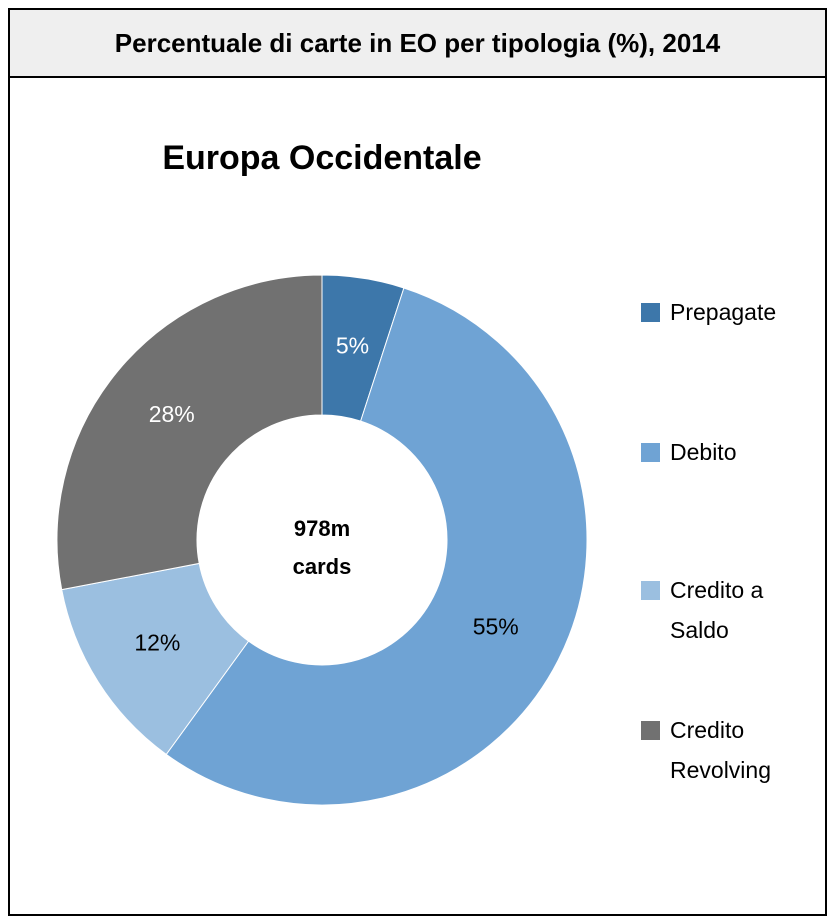 The image size is (830, 920). Describe the element at coordinates (157, 643) in the screenshot. I see `data-label: 12%` at that location.